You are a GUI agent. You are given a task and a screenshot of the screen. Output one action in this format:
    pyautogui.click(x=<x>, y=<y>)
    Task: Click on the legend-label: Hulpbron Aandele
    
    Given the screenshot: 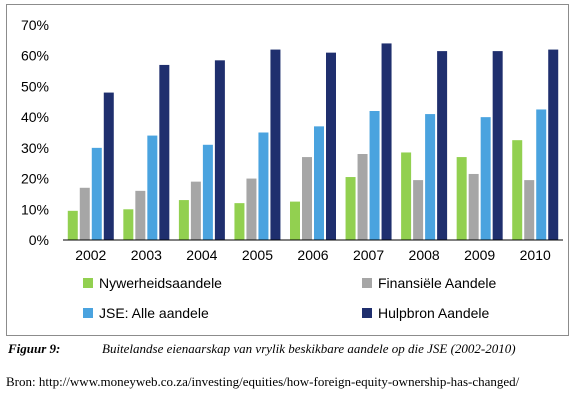 What is the action you would take?
    pyautogui.click(x=434, y=313)
    